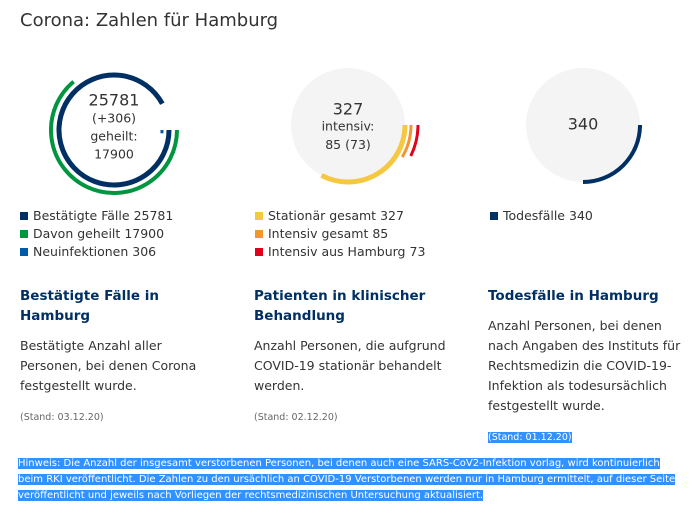 This screenshot has height=525, width=696. What do you see at coordinates (358, 144) in the screenshot?
I see `center-value: (73)` at bounding box center [358, 144].